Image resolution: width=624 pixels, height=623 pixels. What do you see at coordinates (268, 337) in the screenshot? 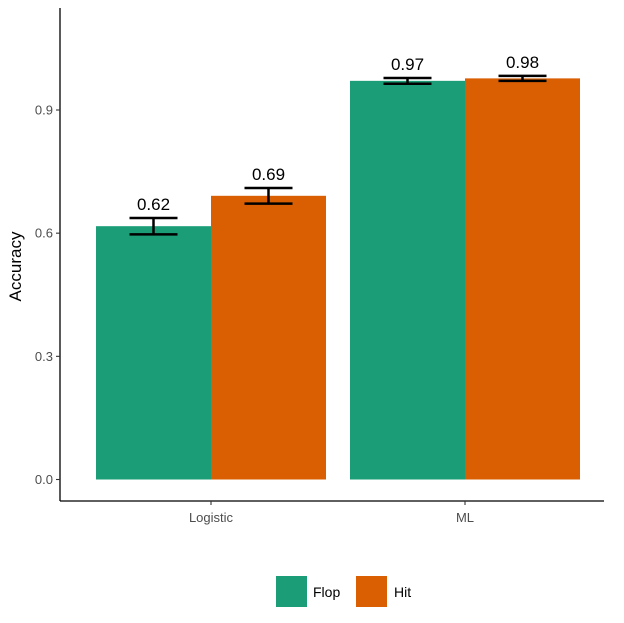
I see `bar-logistic-hit` at bounding box center [268, 337].